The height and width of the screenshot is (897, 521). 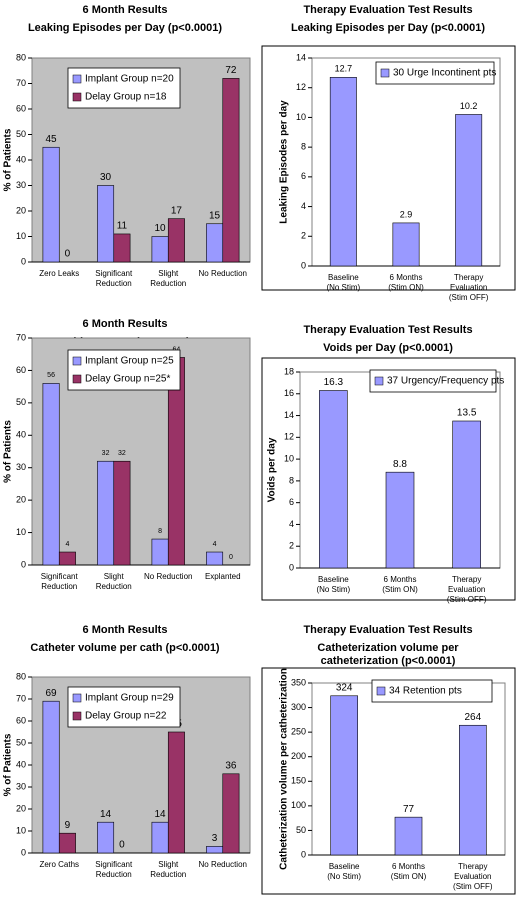 What do you see at coordinates (298, 805) in the screenshot?
I see `y-tick-label: 100` at bounding box center [298, 805].